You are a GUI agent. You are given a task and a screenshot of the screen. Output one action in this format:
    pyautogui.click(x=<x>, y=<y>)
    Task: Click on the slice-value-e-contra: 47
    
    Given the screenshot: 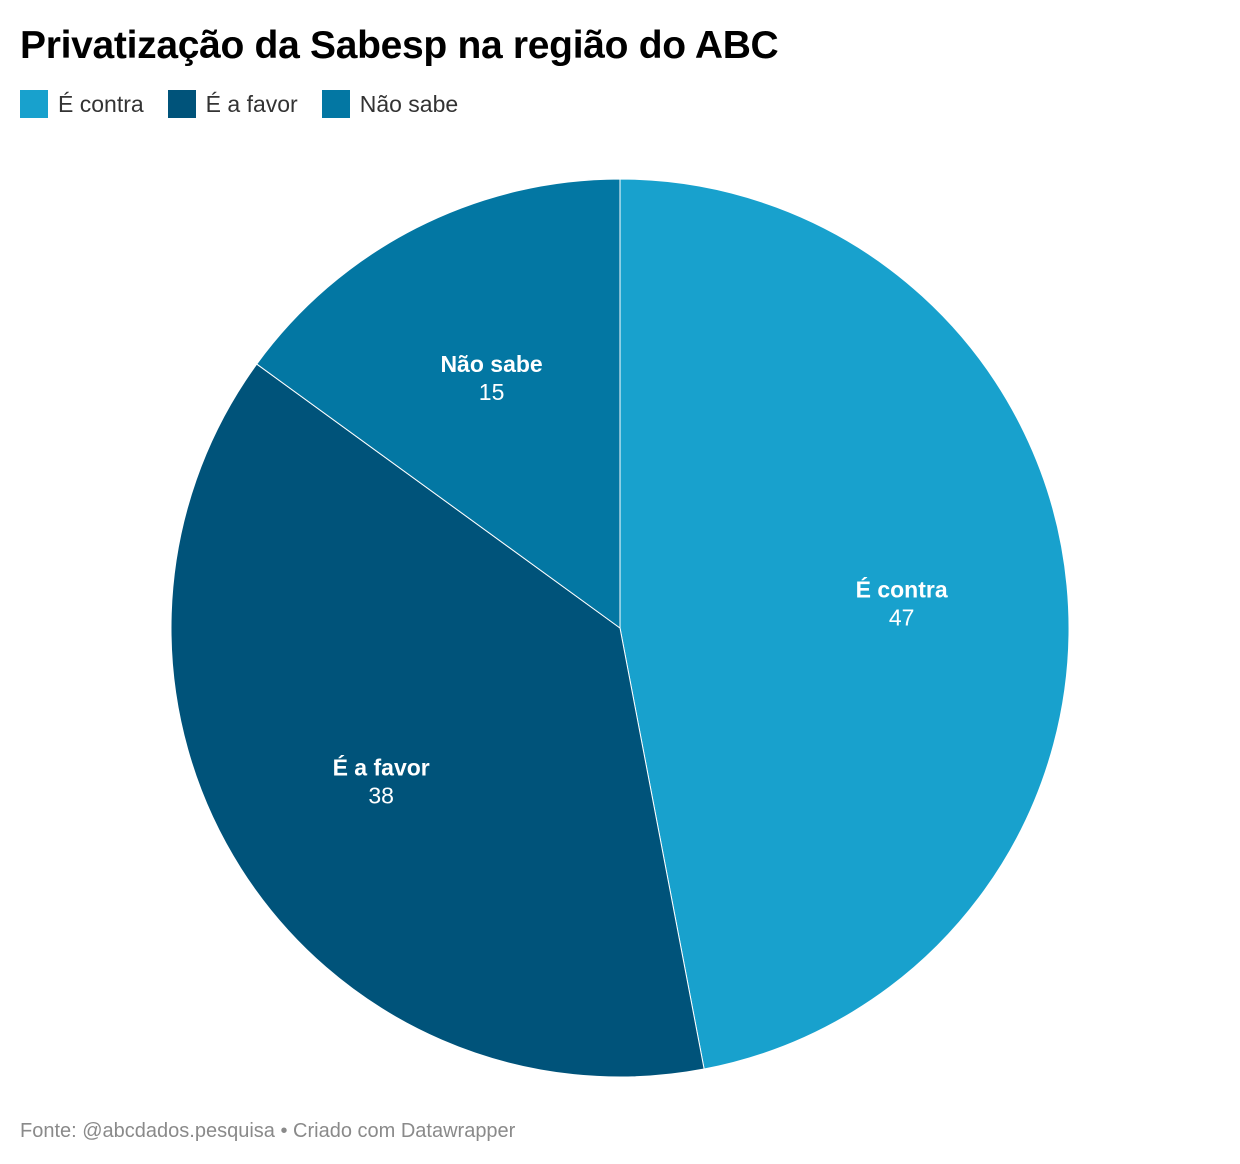 What is the action you would take?
    pyautogui.click(x=902, y=617)
    